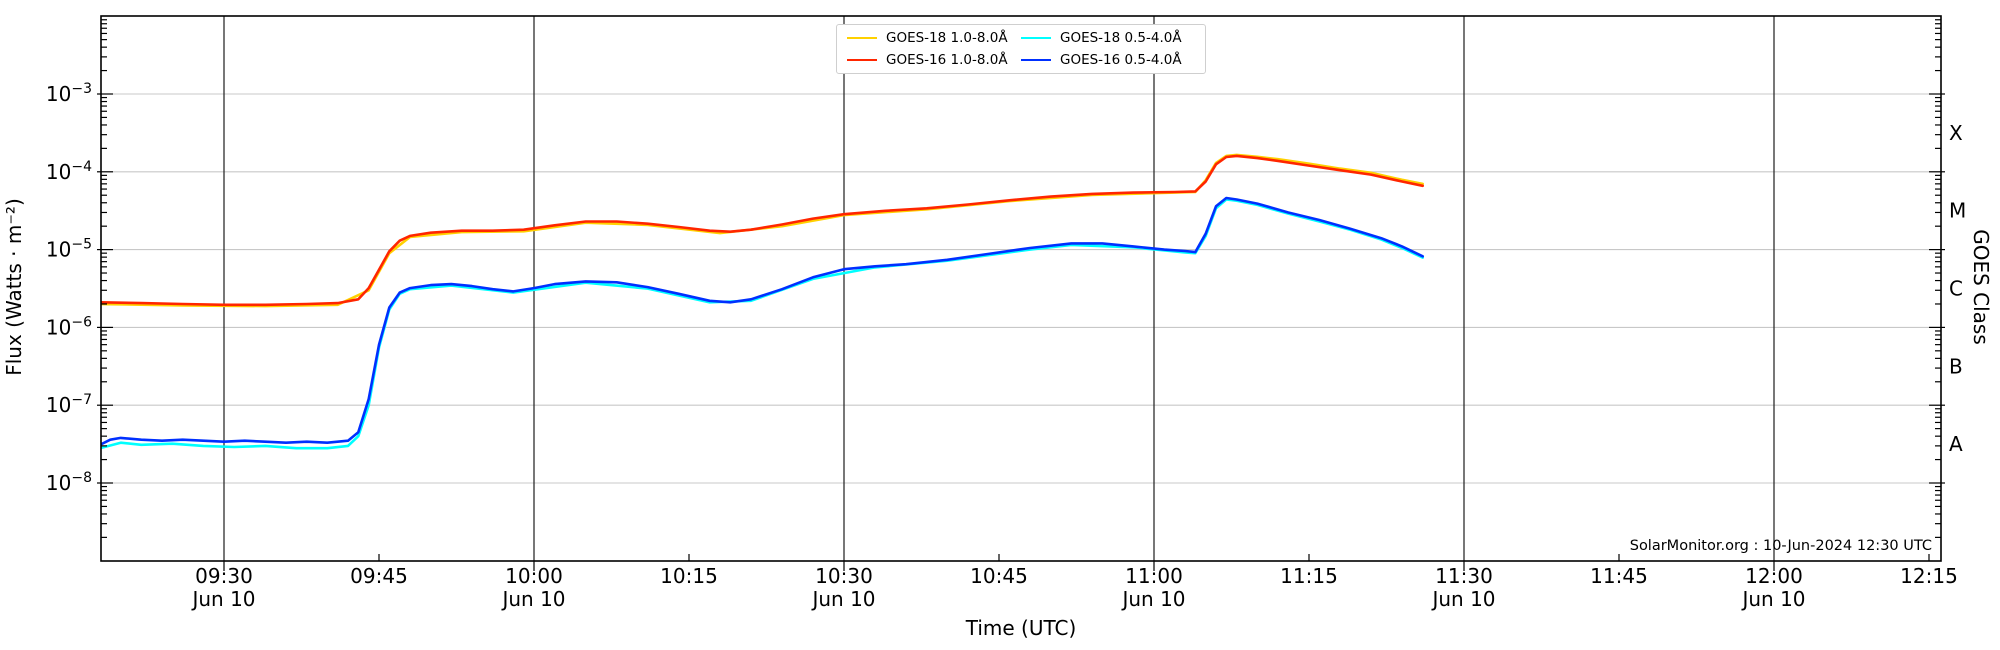  What do you see at coordinates (1309, 576) in the screenshot?
I see `x-tick-label: 11:15` at bounding box center [1309, 576].